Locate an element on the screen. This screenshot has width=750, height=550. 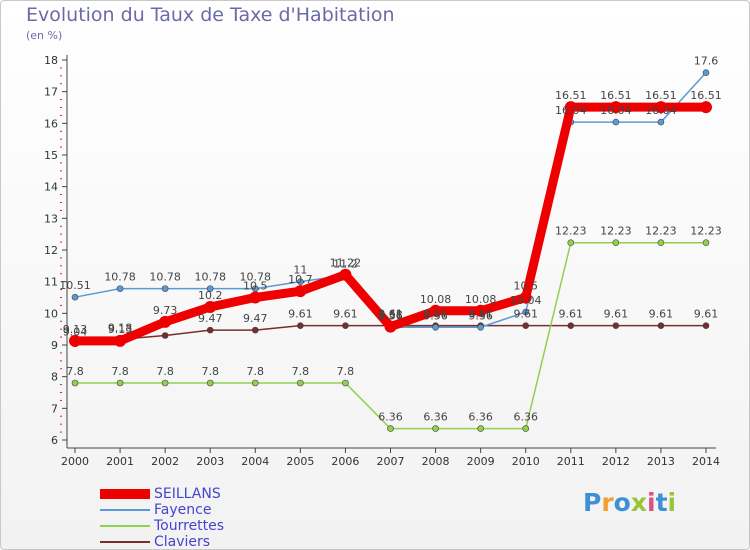
unit-label: (en %) is located at coordinates (44, 35).